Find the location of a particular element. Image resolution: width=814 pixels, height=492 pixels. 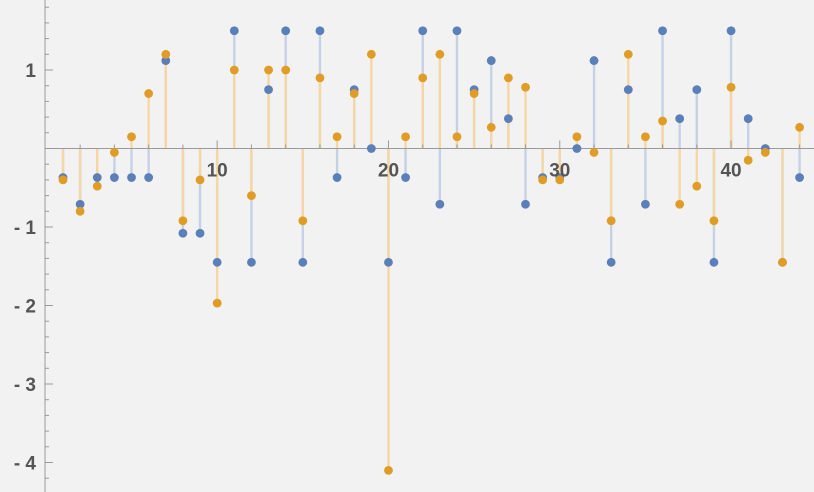

data-point-series2-x19 is located at coordinates (371, 54).